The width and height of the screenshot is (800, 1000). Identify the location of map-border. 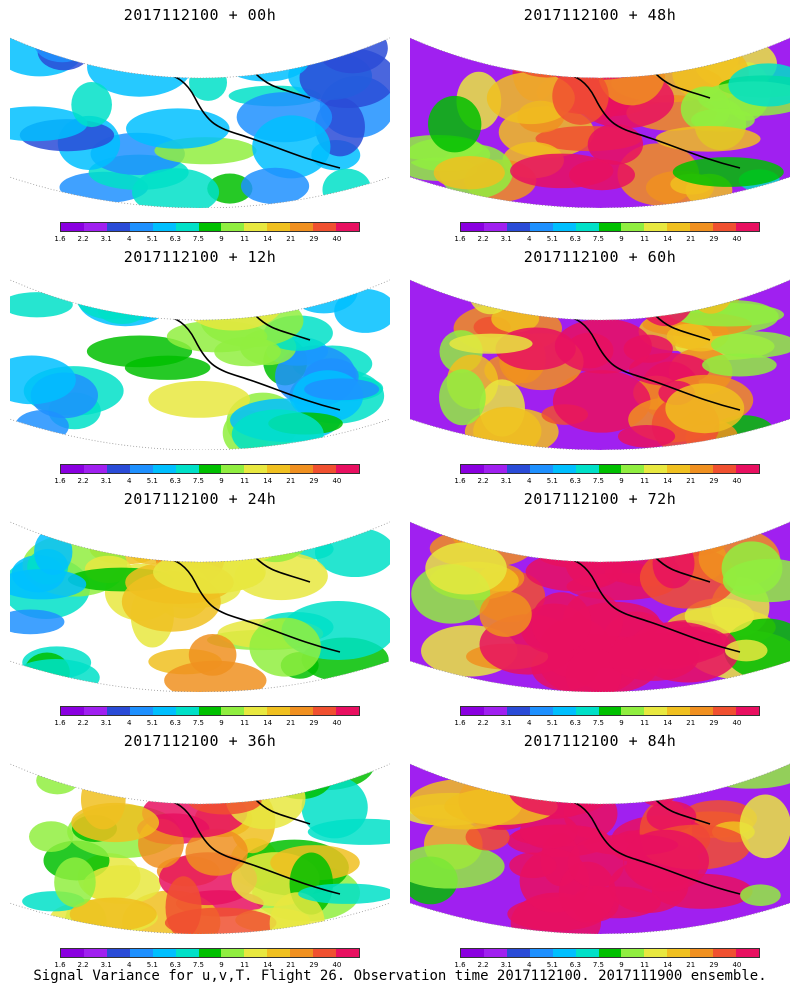
(600, 606).